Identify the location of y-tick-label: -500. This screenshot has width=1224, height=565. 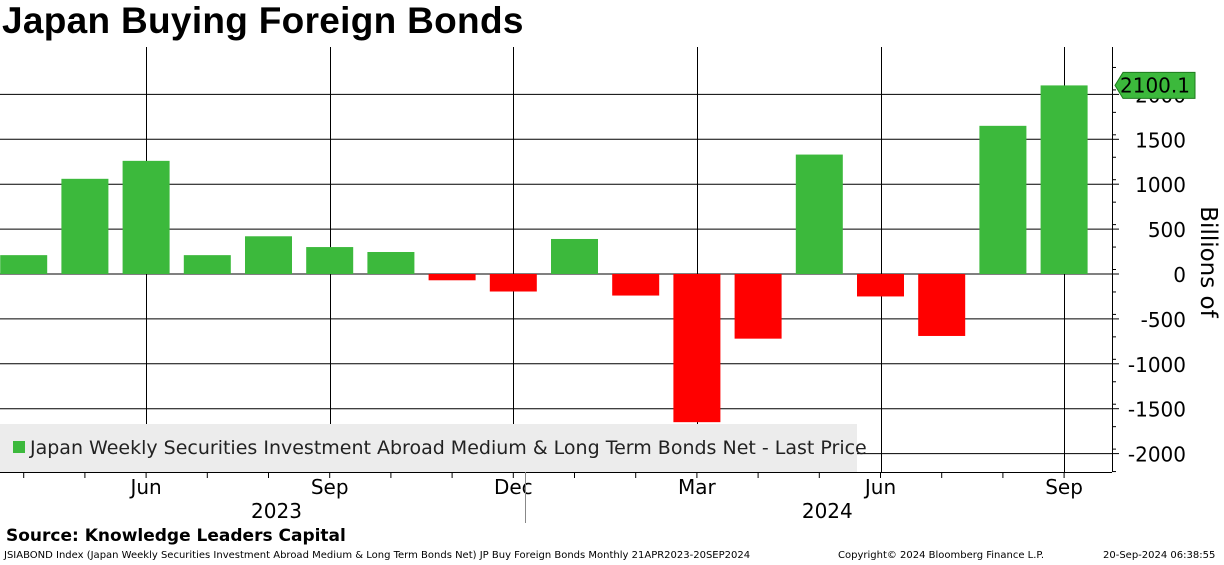
(1163, 320).